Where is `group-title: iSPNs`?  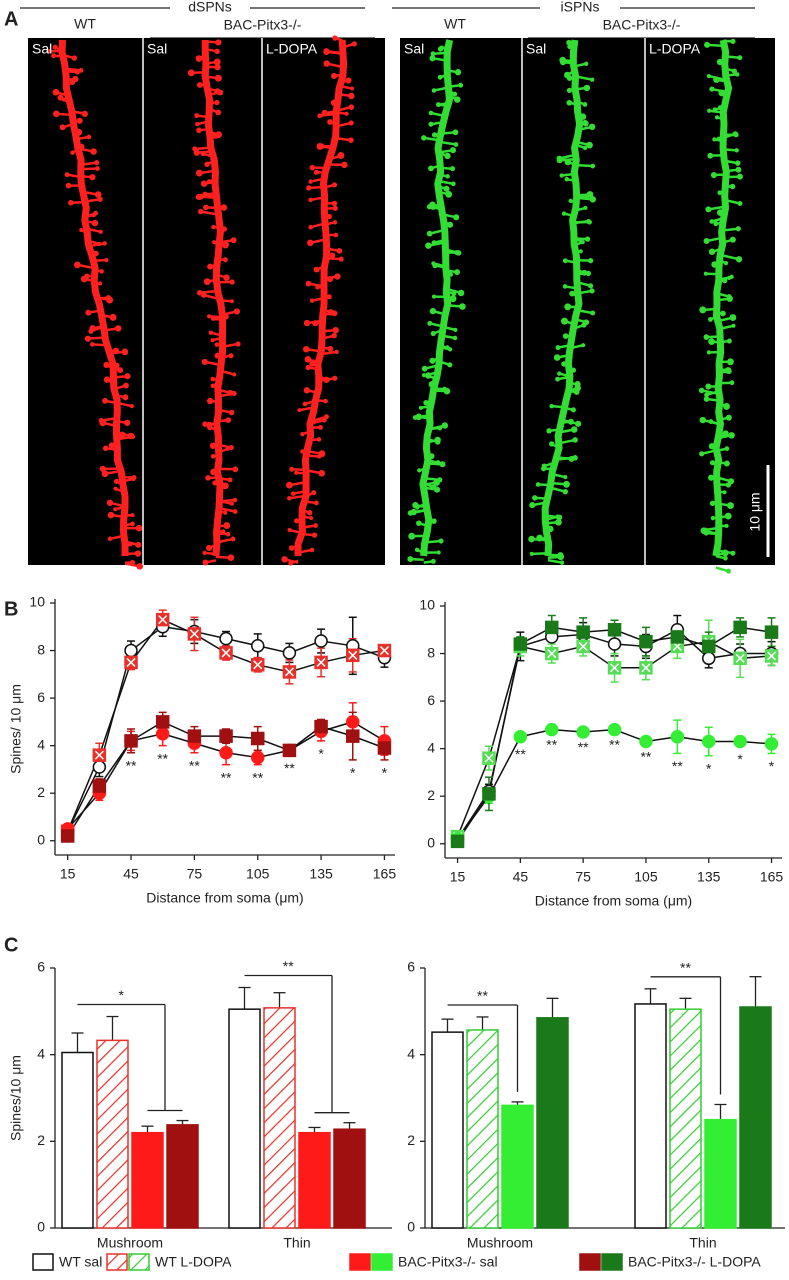
group-title: iSPNs is located at coordinates (580, 7).